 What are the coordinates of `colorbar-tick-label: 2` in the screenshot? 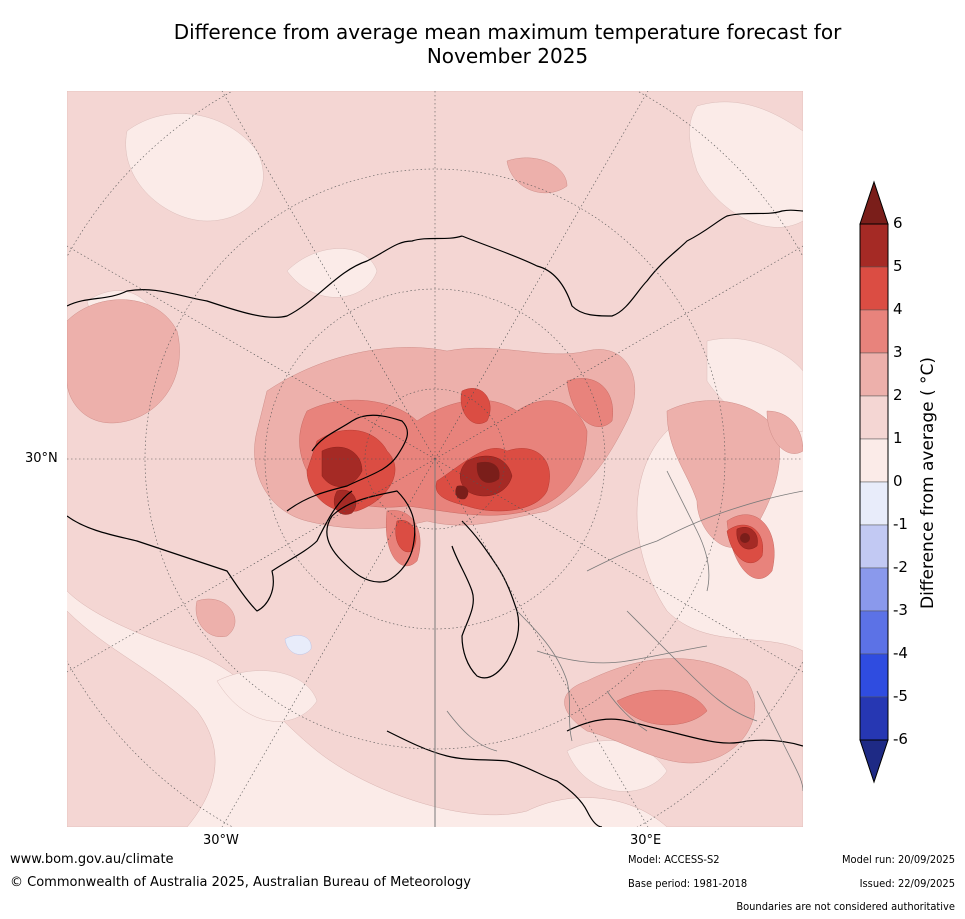 It's located at (898, 395).